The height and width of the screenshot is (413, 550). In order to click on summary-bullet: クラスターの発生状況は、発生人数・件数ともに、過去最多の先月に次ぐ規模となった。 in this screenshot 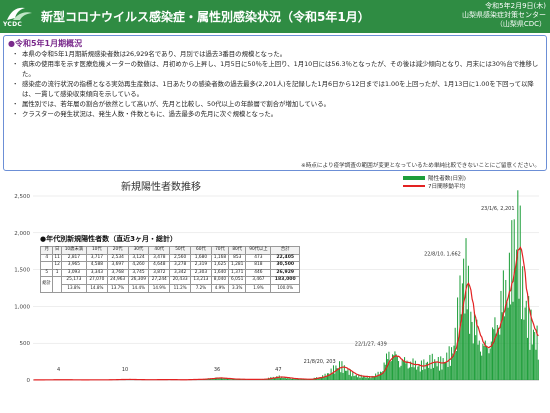, I will do `click(278, 115)`.